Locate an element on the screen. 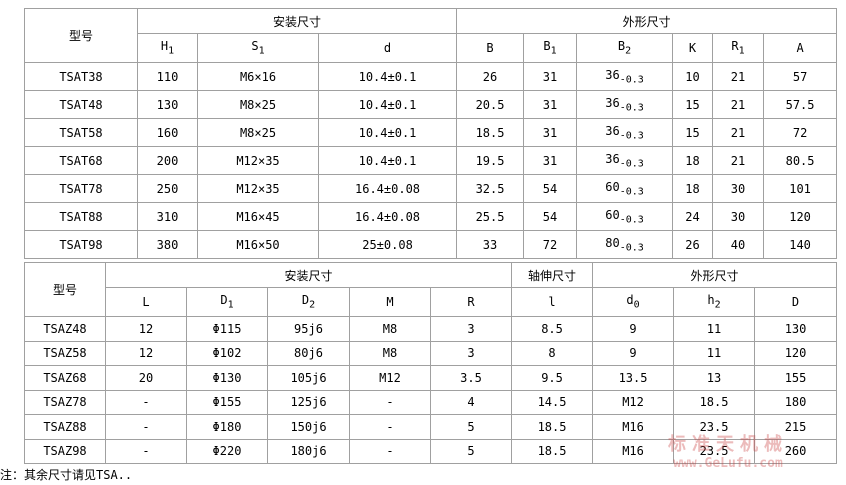 This screenshot has height=485, width=846. cell: Φ102 is located at coordinates (227, 353).